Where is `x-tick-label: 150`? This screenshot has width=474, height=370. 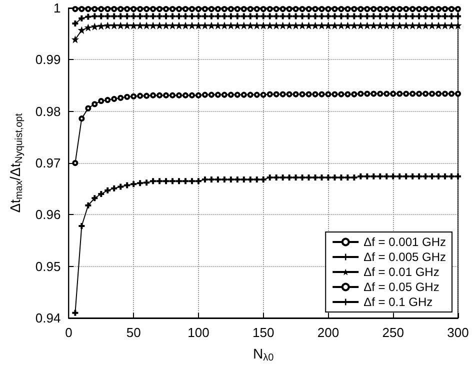 x-tick-label: 150 is located at coordinates (263, 332).